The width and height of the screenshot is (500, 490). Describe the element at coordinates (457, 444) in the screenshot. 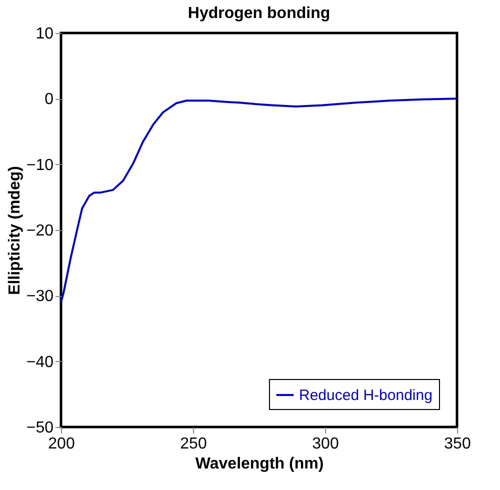

I see `x-tick-label: 350` at that location.